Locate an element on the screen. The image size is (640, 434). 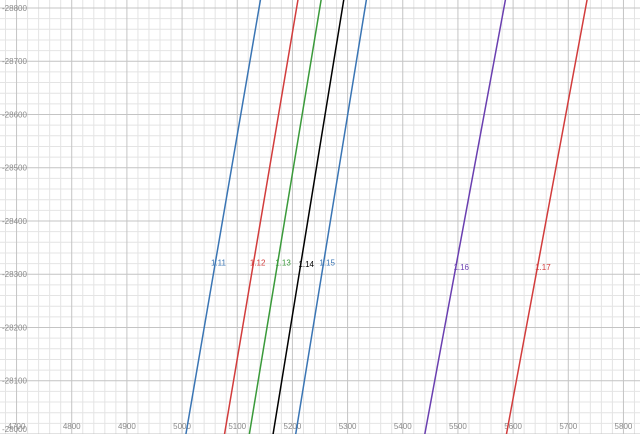
x-tick-label: 5300 is located at coordinates (348, 426).